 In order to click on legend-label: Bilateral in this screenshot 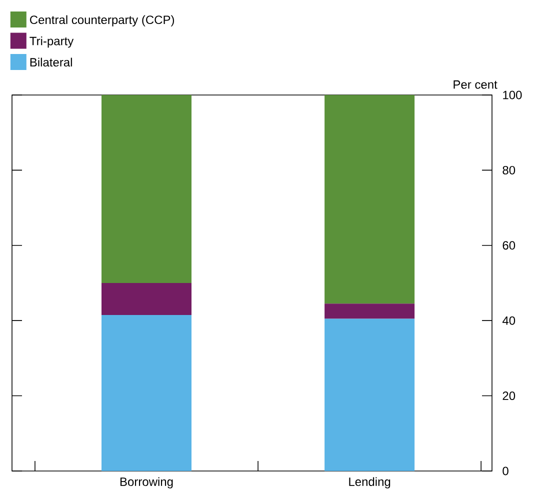, I will do `click(51, 62)`.